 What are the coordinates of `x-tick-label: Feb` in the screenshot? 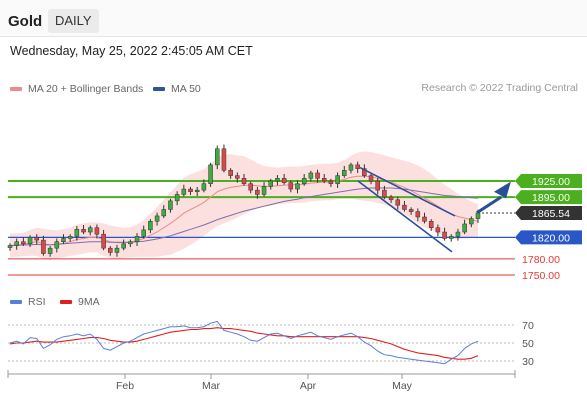 It's located at (125, 386).